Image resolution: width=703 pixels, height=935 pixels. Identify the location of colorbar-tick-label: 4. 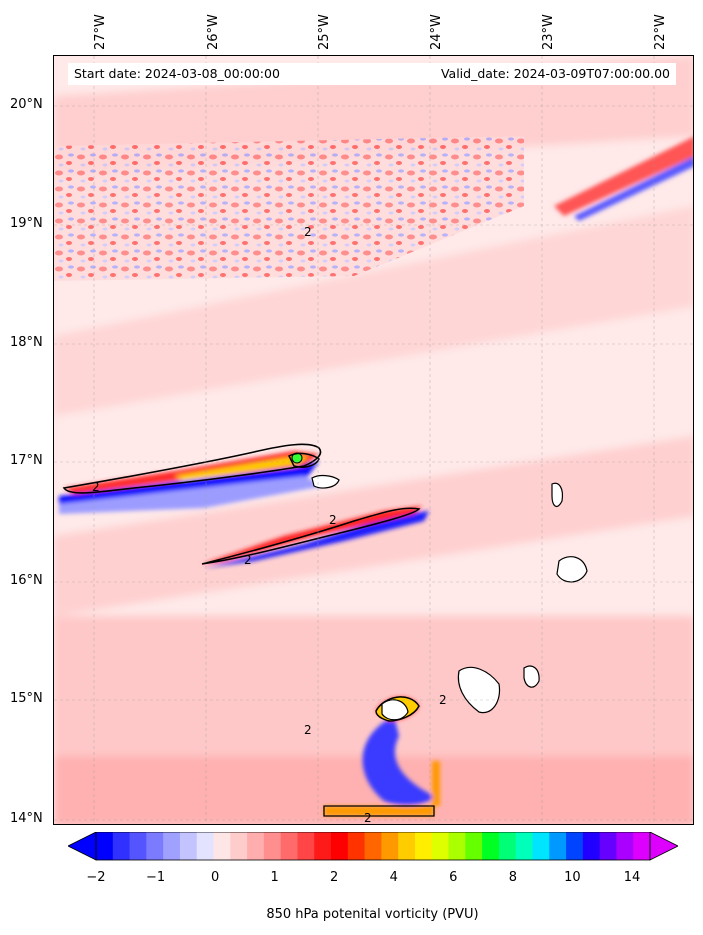
(393, 877).